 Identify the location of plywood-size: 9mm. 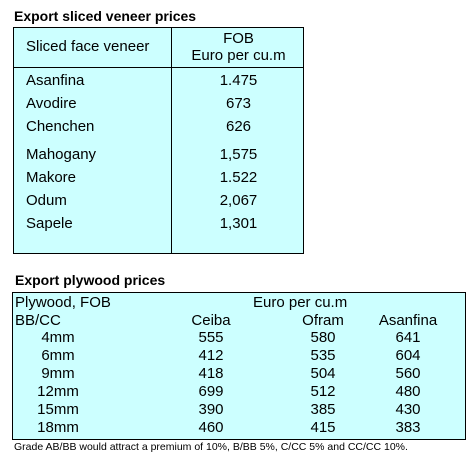
(58, 373).